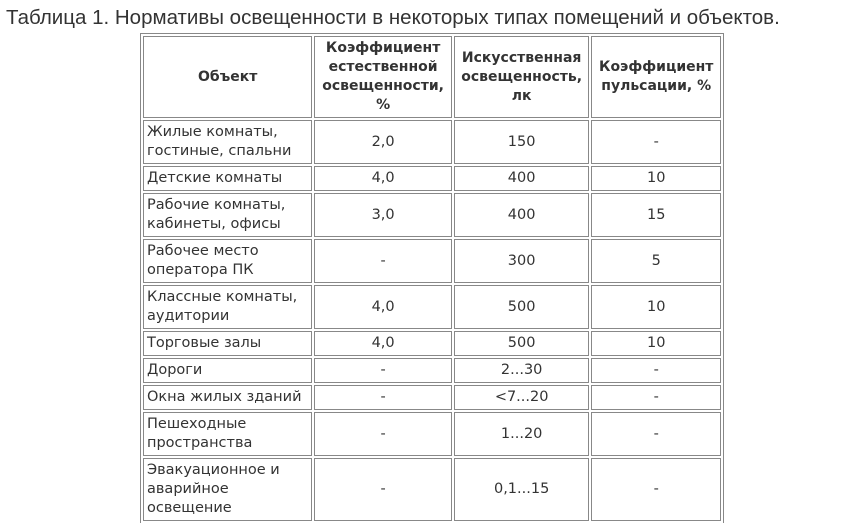 The height and width of the screenshot is (523, 865). Describe the element at coordinates (656, 215) in the screenshot. I see `value-cell: 15` at that location.